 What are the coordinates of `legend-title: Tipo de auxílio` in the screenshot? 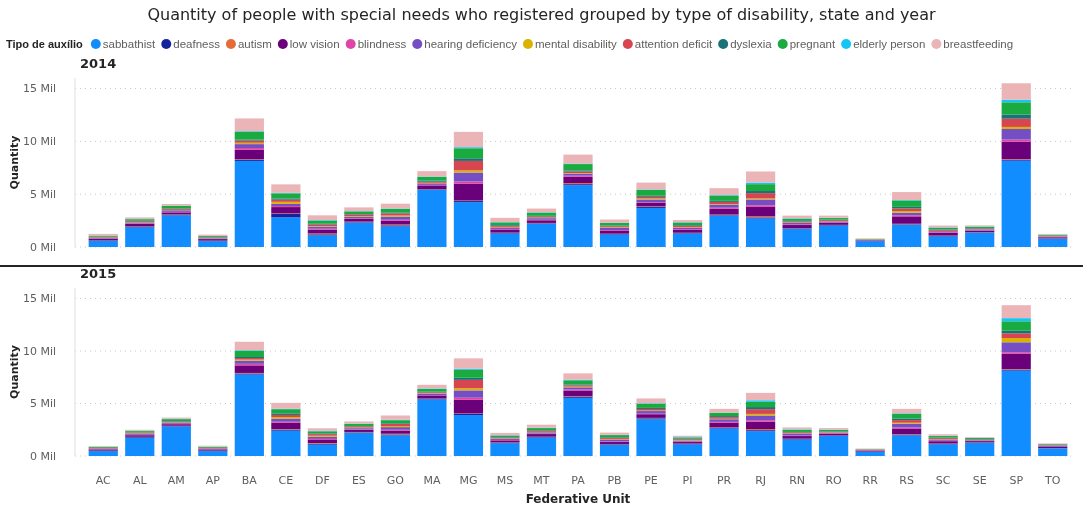 It's located at (45, 43).